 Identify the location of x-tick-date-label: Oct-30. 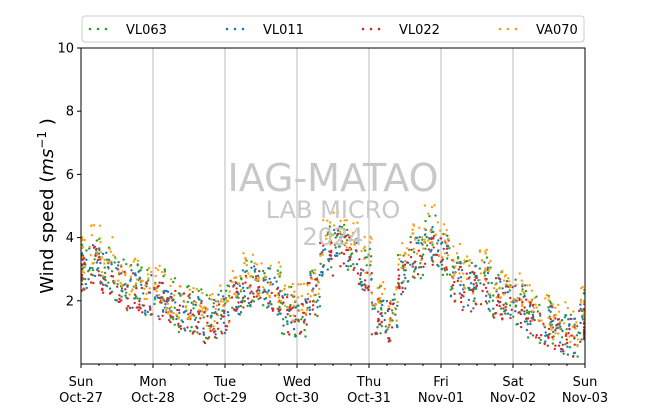
(297, 398).